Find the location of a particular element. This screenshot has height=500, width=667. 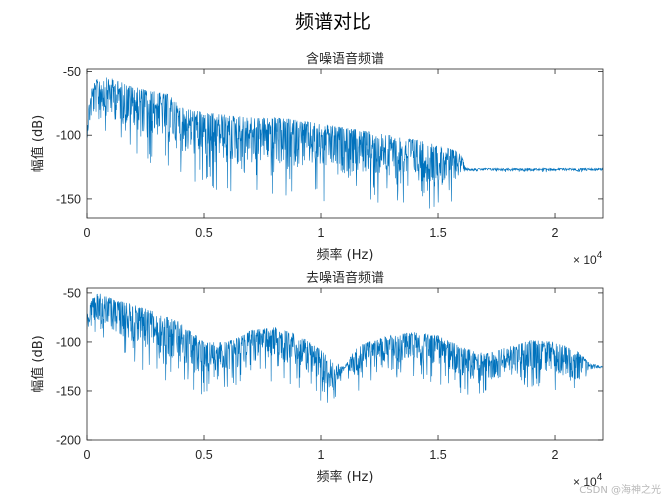

watermark: CSDN @海神之光 is located at coordinates (620, 490).